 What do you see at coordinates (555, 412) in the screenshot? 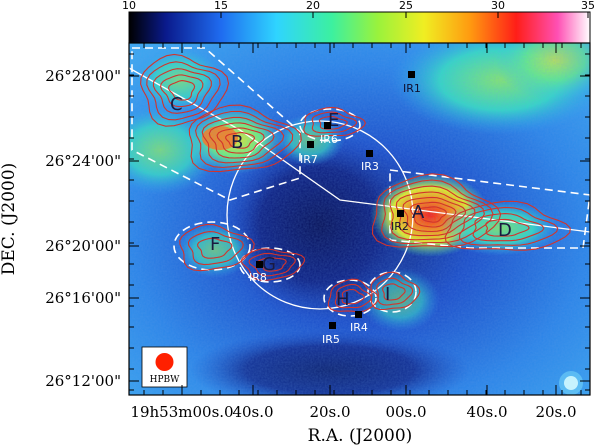
I see `x-tick-label-6: 20s.0` at bounding box center [555, 412].